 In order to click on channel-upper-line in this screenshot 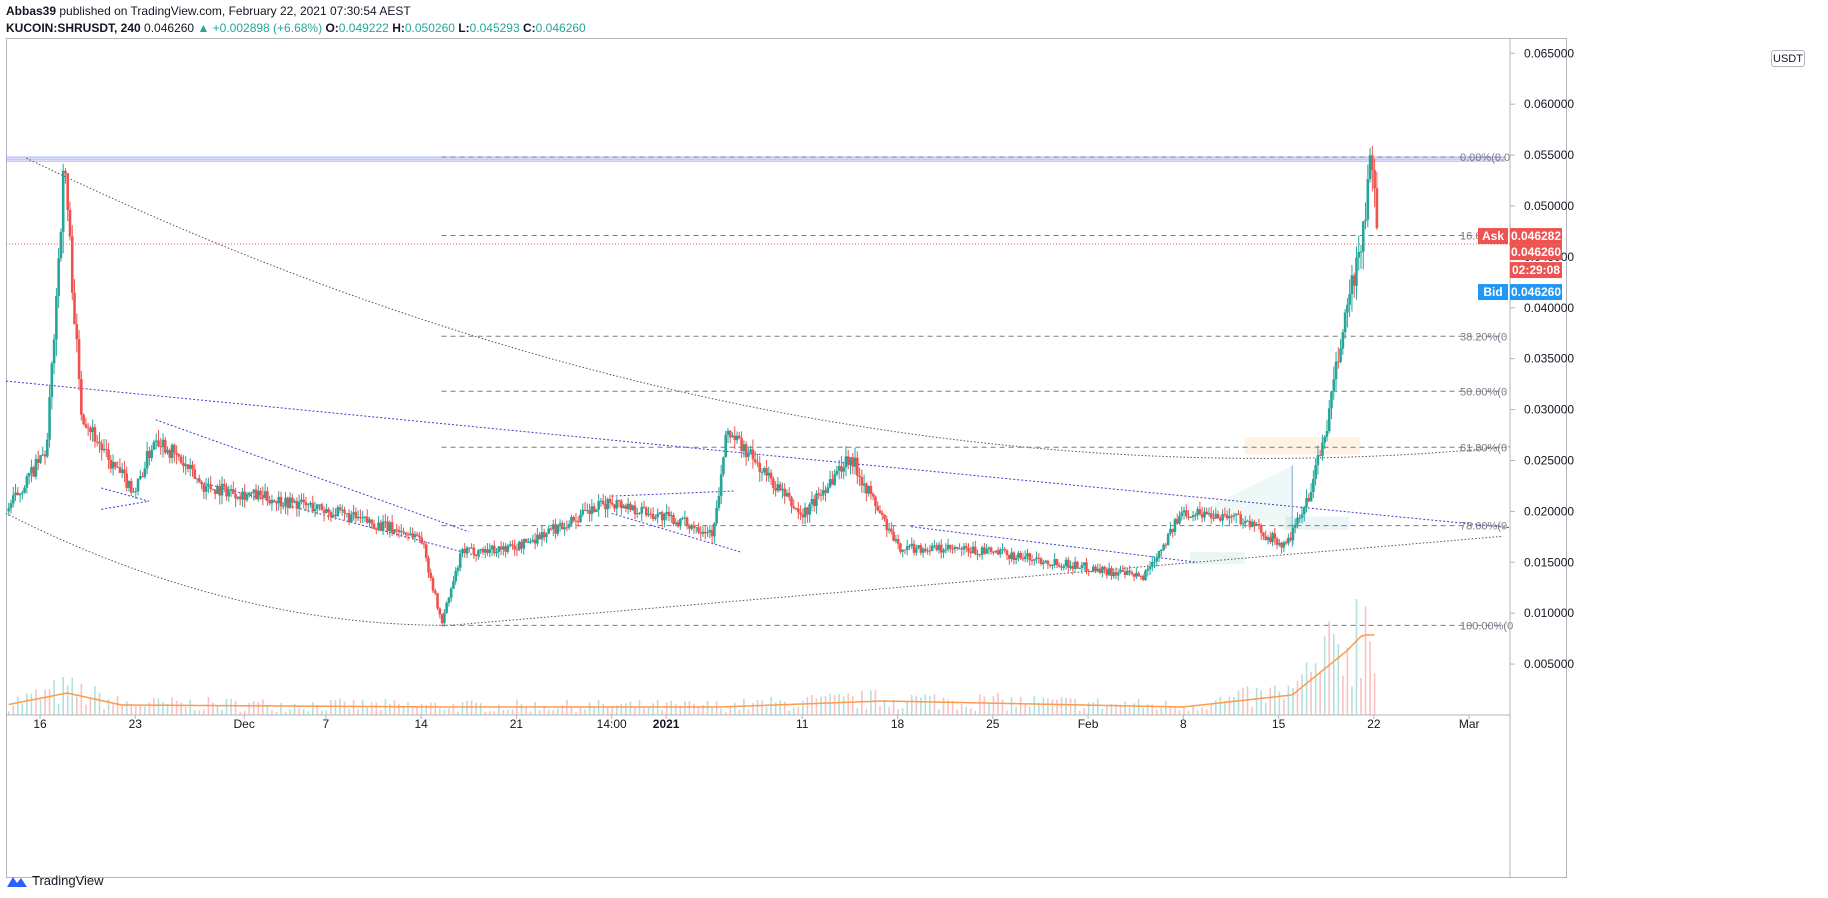, I will do `click(312, 476)`.